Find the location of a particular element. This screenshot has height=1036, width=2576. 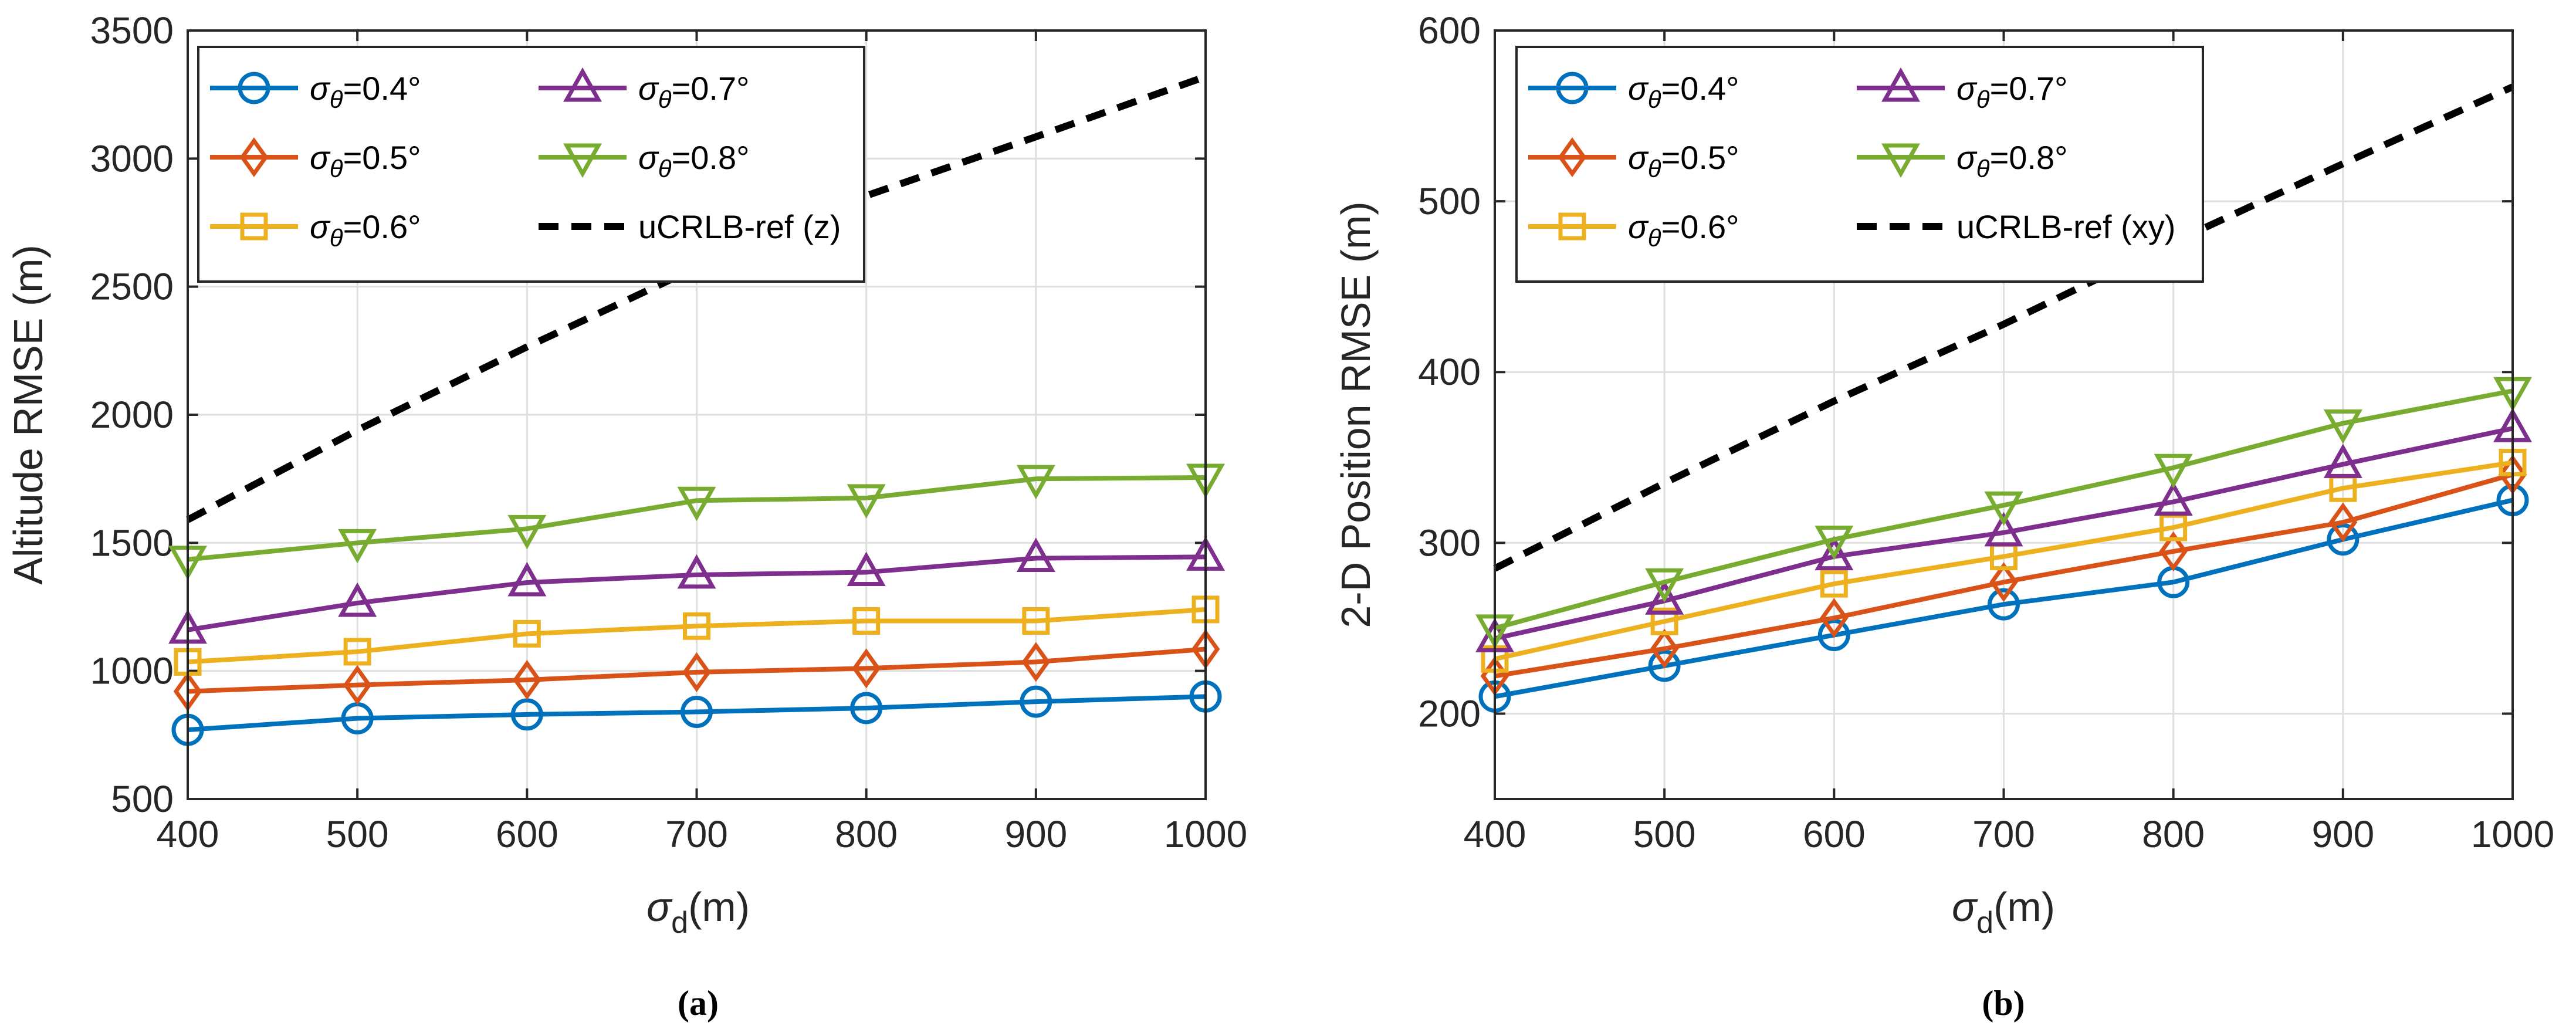

y-axis-label: Altitude RMSE (m) is located at coordinates (28, 415).